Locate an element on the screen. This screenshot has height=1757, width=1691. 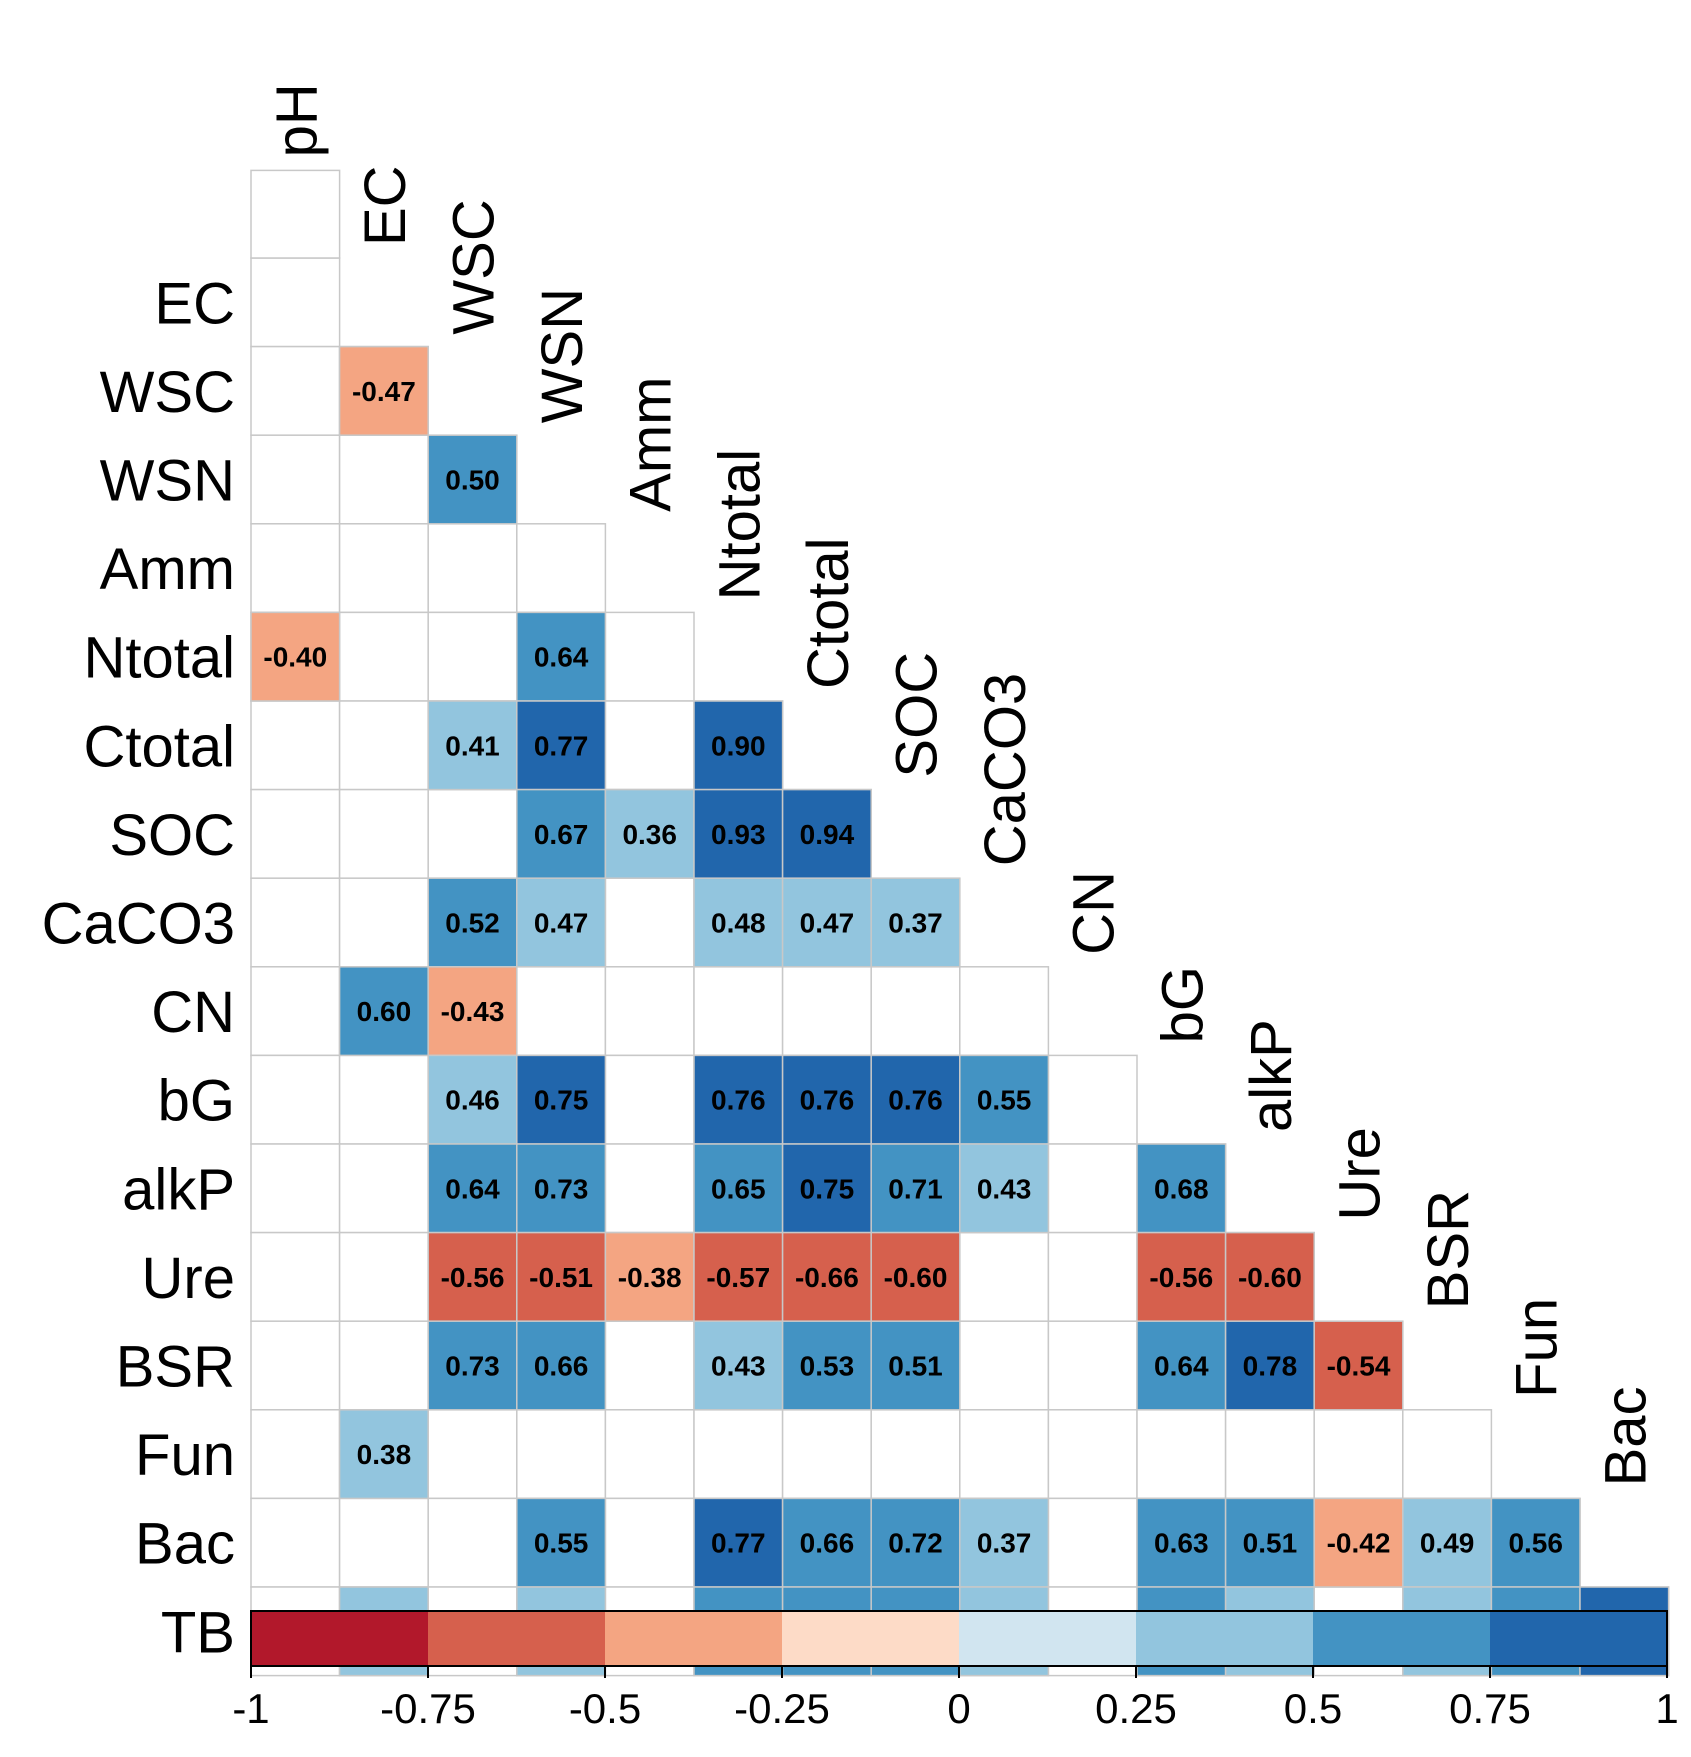
grid-cell-alkP-EC is located at coordinates (383, 1188).